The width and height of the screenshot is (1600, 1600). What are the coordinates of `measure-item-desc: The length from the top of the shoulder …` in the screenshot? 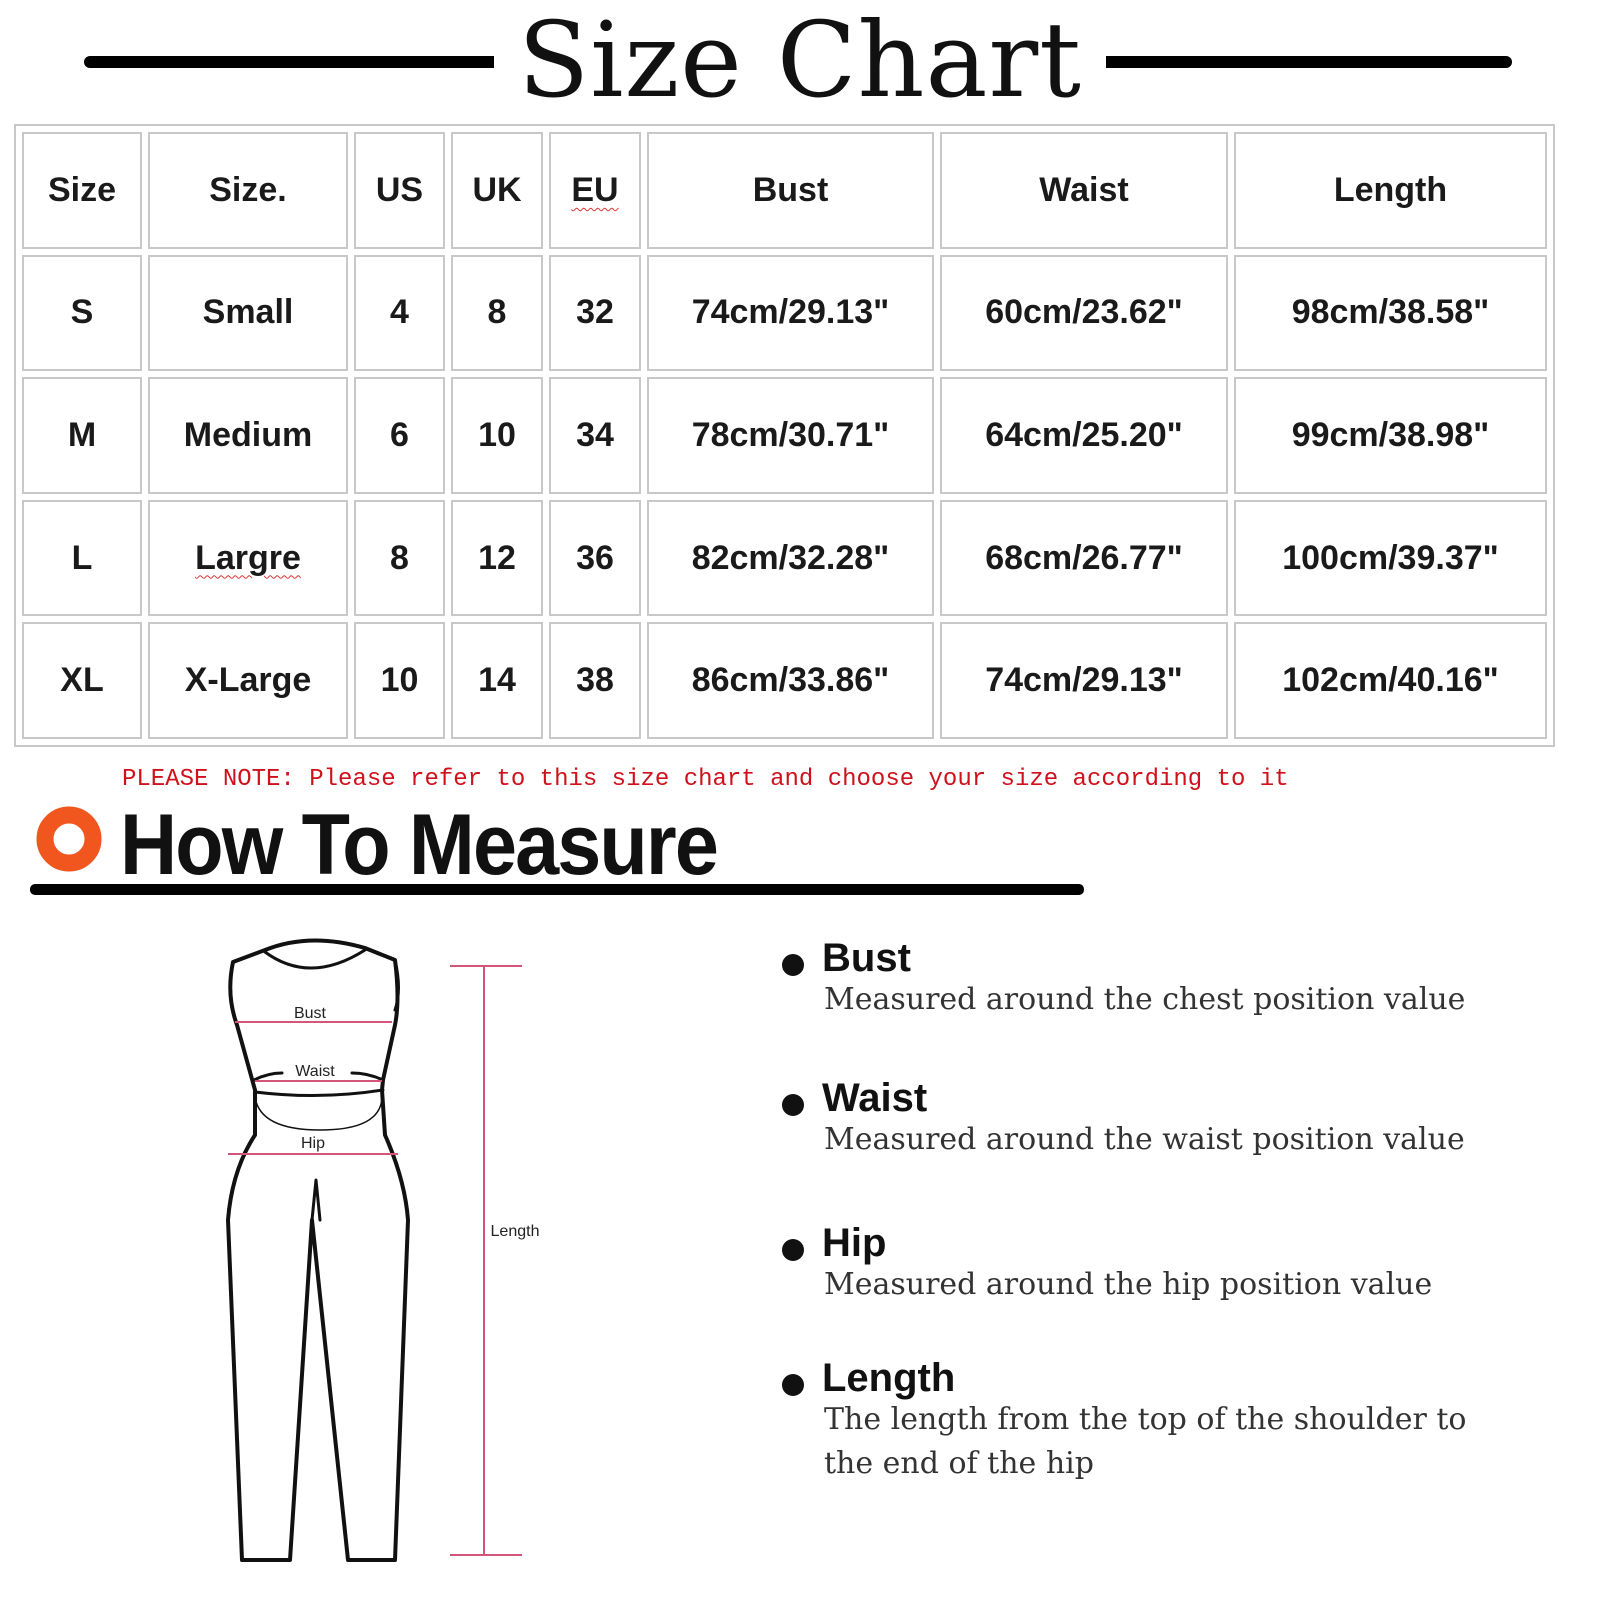 It's located at (1145, 1419).